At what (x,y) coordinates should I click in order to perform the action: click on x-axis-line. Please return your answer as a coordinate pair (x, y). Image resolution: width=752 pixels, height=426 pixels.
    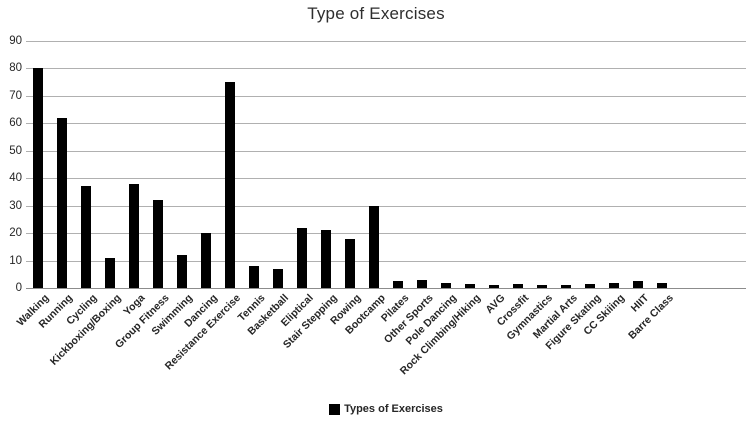
    Looking at the image, I should click on (386, 288).